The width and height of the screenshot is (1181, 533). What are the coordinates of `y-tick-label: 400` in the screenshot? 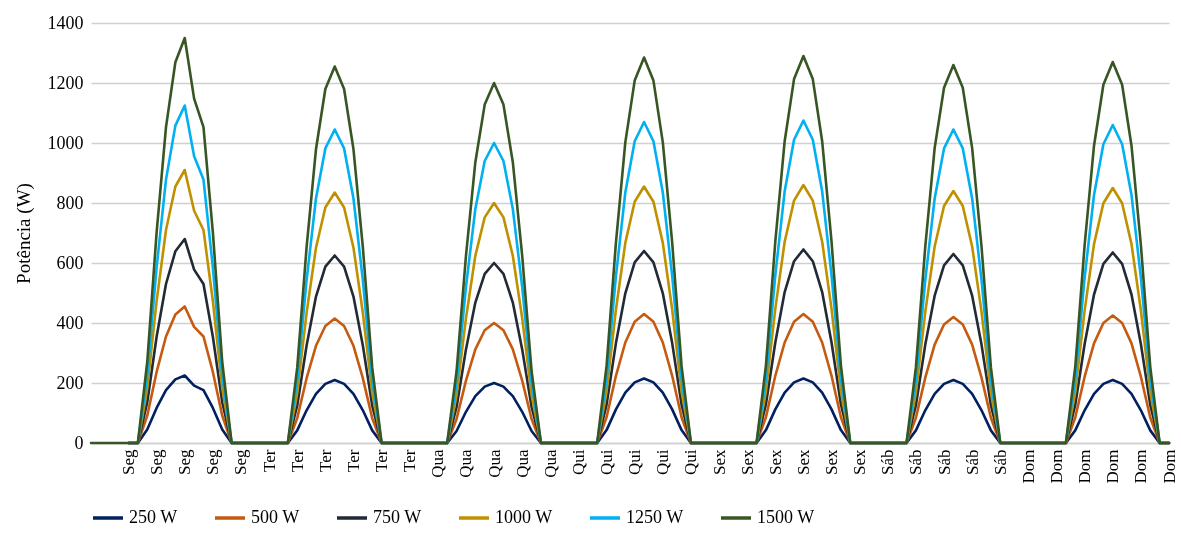 It's located at (70, 322).